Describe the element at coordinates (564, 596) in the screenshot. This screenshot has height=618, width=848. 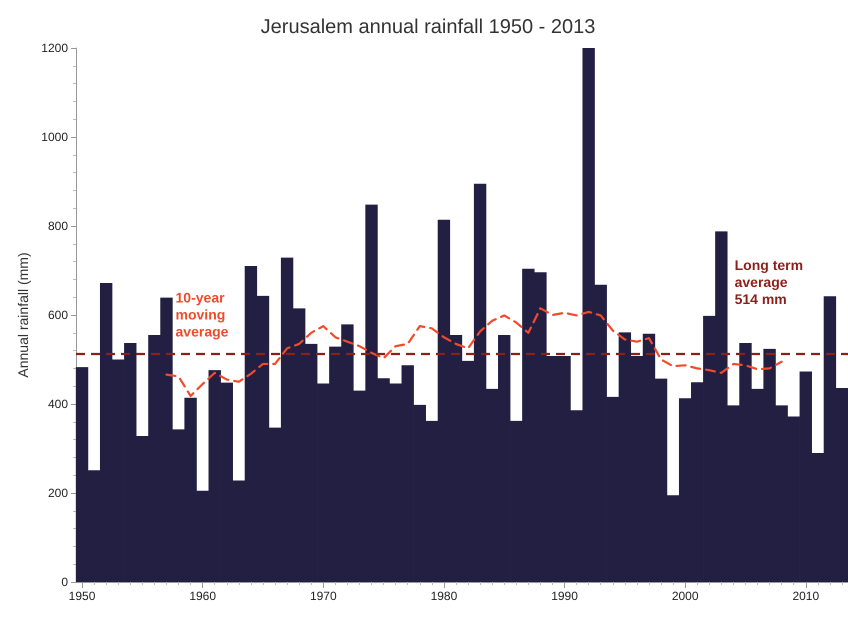
I see `x-tick-label: 1990` at that location.